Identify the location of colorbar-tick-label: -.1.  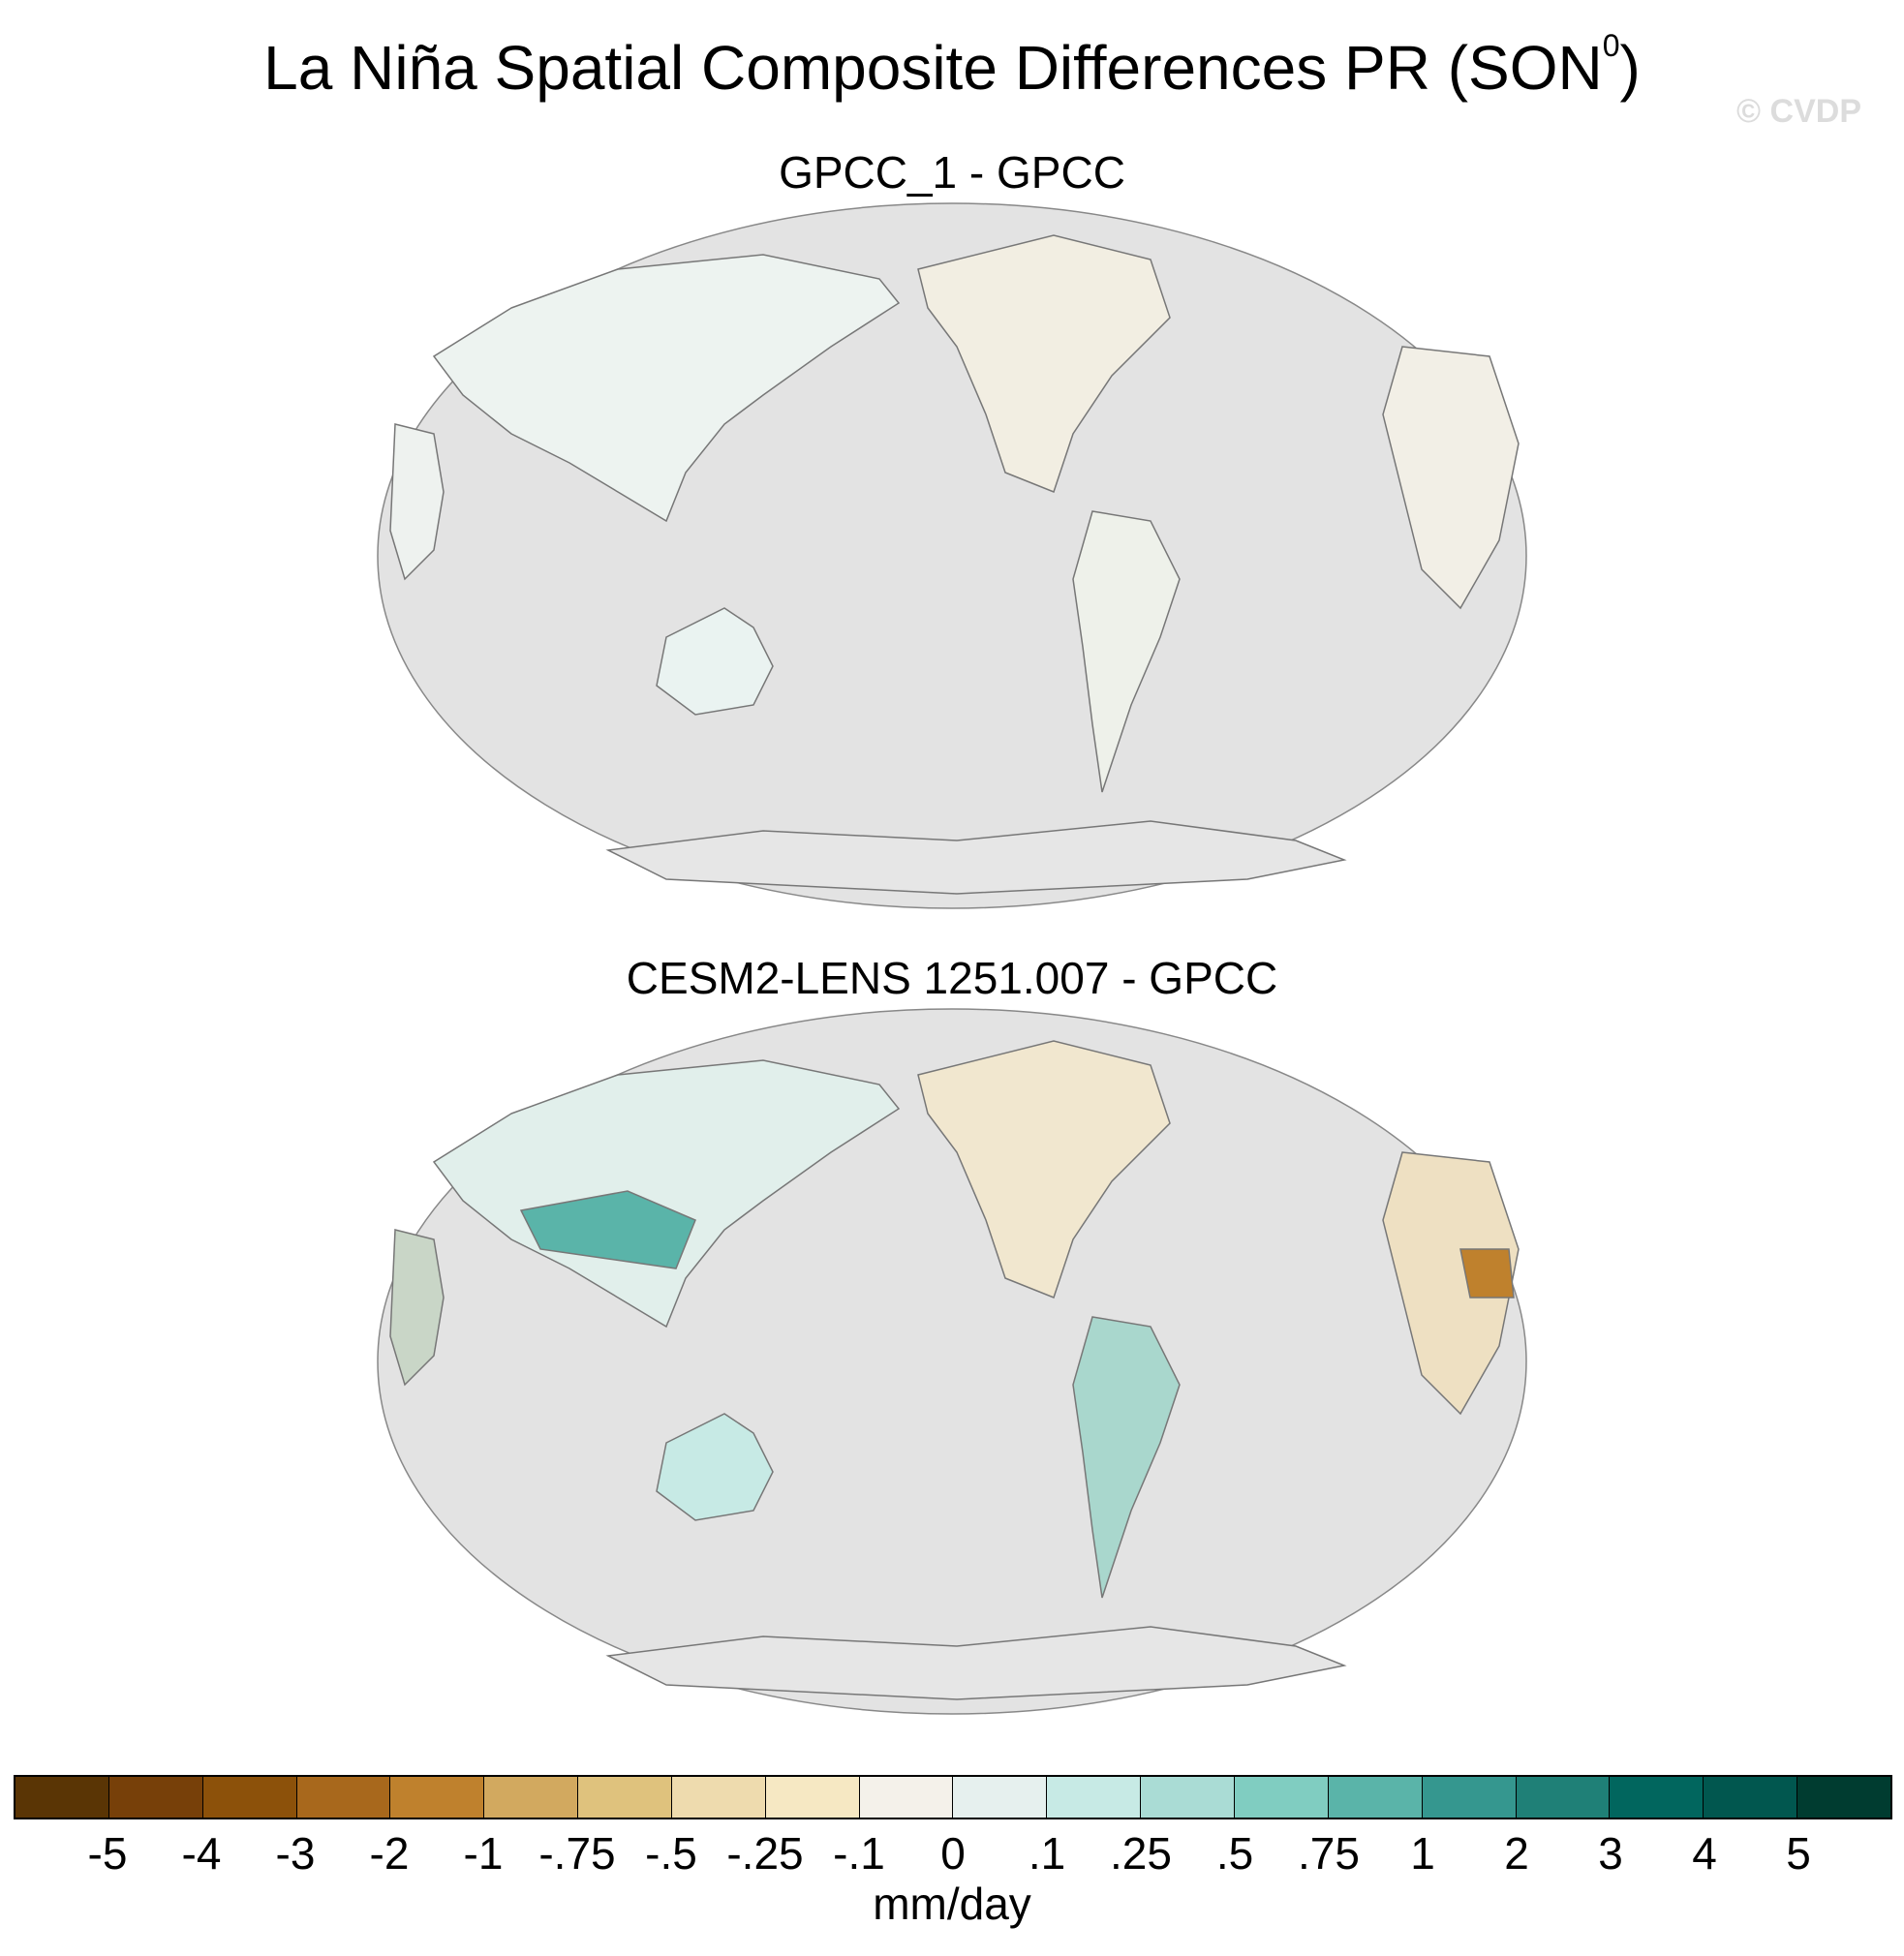
(859, 1853).